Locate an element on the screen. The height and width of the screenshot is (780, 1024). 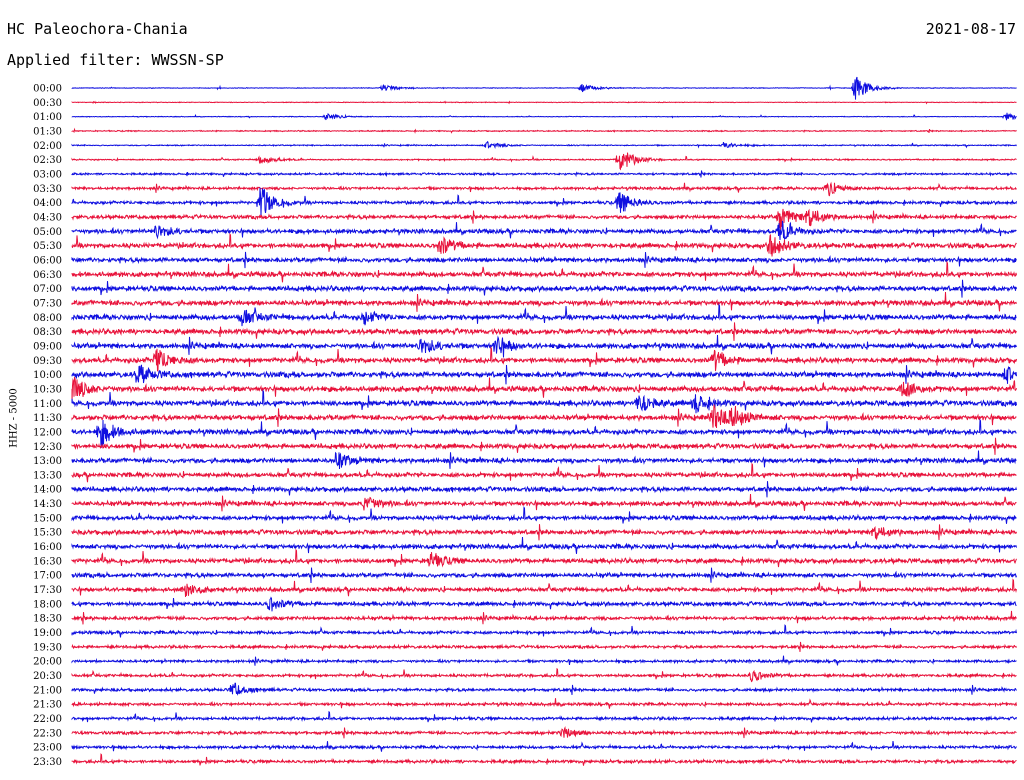
row-time-label: 10:30 is located at coordinates (47, 389).